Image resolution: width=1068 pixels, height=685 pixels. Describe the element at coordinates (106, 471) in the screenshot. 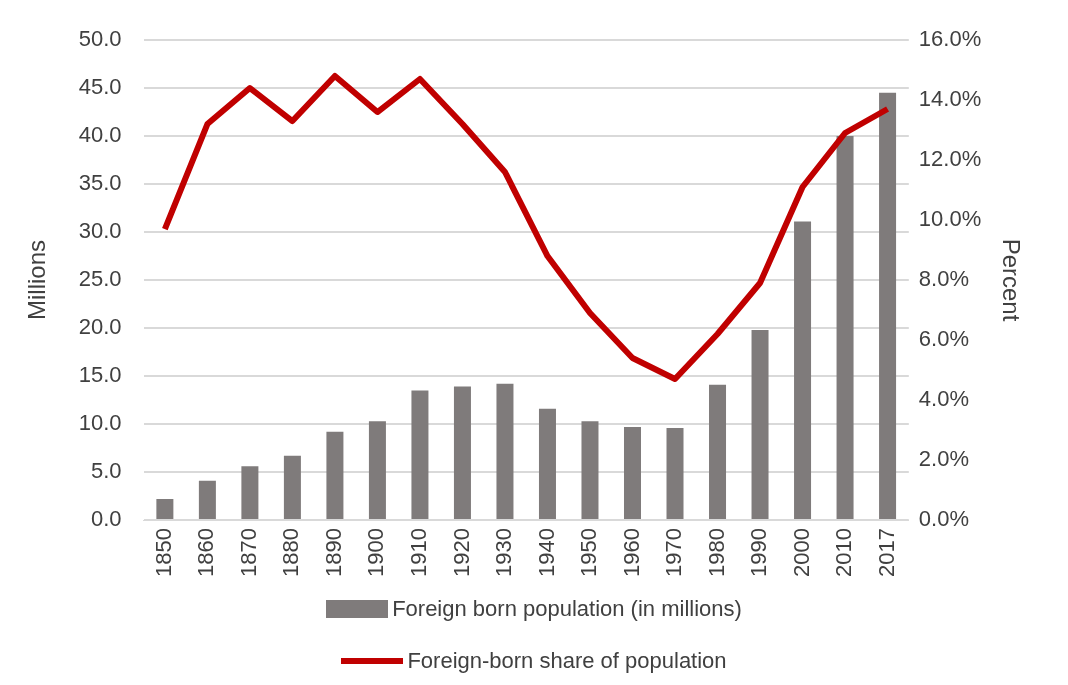

I see `y-tick-label: 5.0` at that location.